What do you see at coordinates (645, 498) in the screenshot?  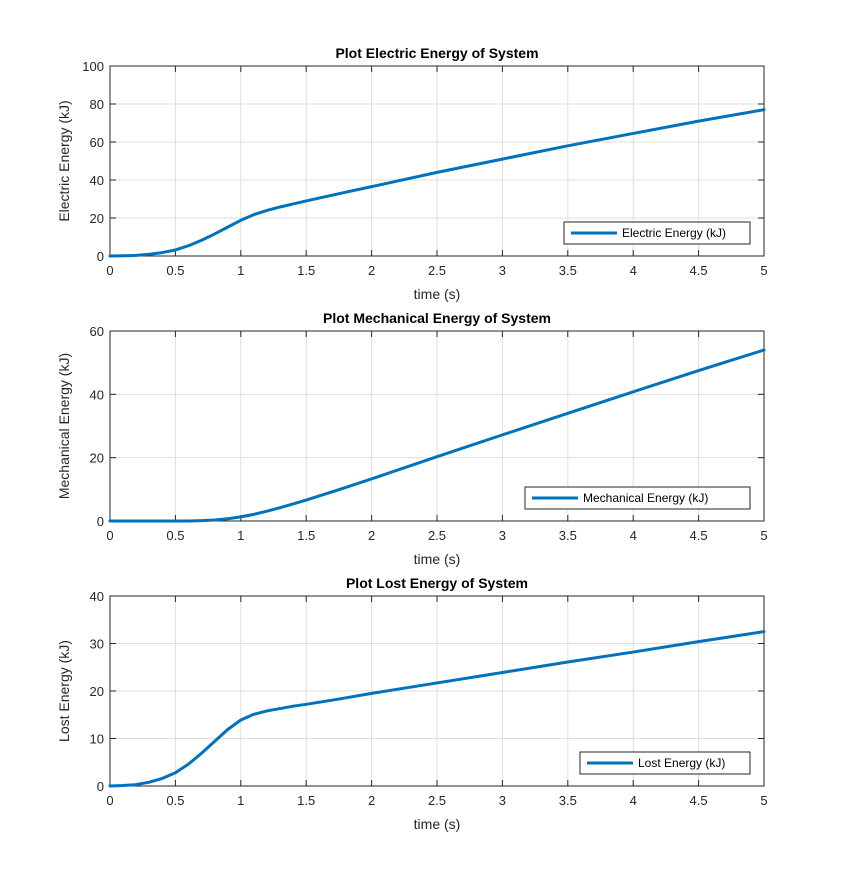 I see `legend-label: Mechanical Energy (kJ)` at bounding box center [645, 498].